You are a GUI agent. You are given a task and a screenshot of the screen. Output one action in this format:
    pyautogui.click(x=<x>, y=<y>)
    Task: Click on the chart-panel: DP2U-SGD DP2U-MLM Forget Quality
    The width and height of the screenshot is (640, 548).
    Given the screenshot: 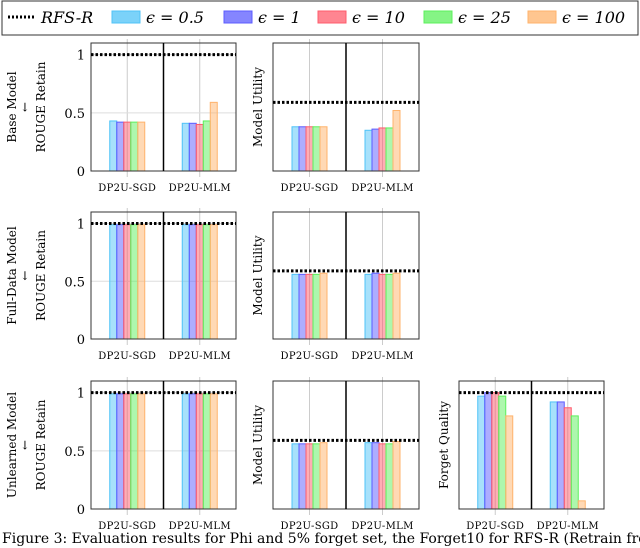 What is the action you would take?
    pyautogui.click(x=521, y=454)
    